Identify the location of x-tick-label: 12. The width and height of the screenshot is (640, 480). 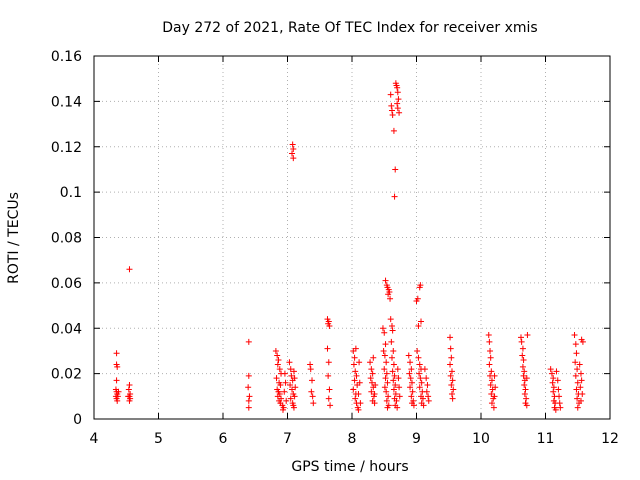
(610, 439).